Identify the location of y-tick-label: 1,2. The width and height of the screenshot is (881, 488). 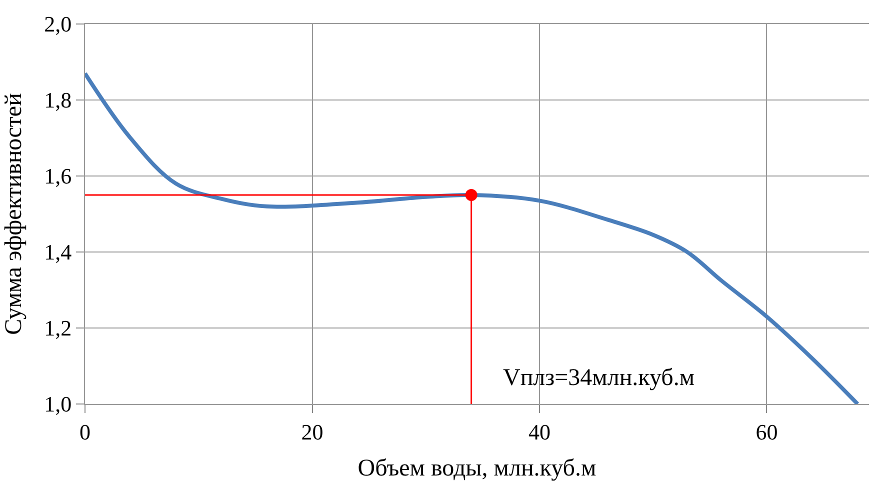
(58, 328).